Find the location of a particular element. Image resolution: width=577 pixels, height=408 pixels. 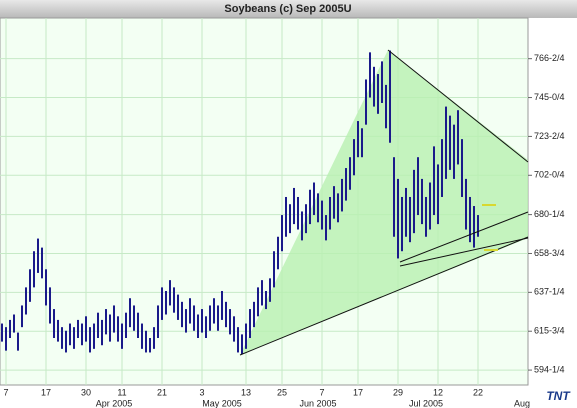

x-tick-label: 12 is located at coordinates (438, 392).